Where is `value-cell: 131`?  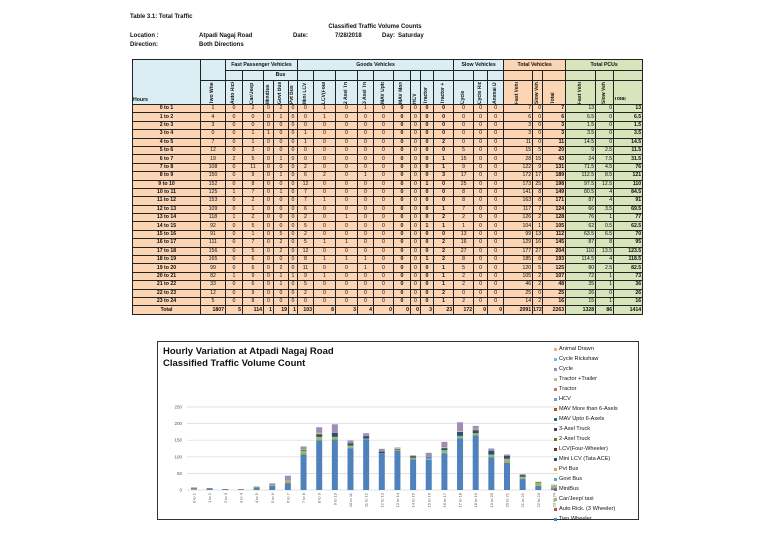
value-cell: 131 is located at coordinates (554, 167).